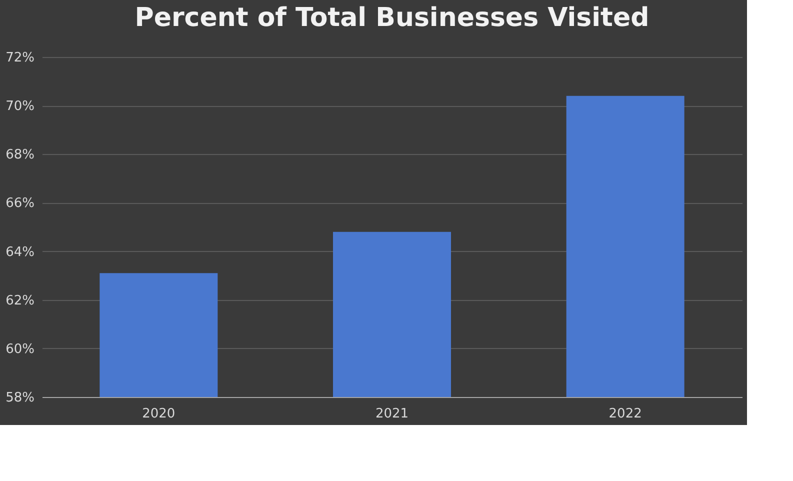 The width and height of the screenshot is (793, 481). Describe the element at coordinates (159, 414) in the screenshot. I see `x-tick-label: 2020` at that location.